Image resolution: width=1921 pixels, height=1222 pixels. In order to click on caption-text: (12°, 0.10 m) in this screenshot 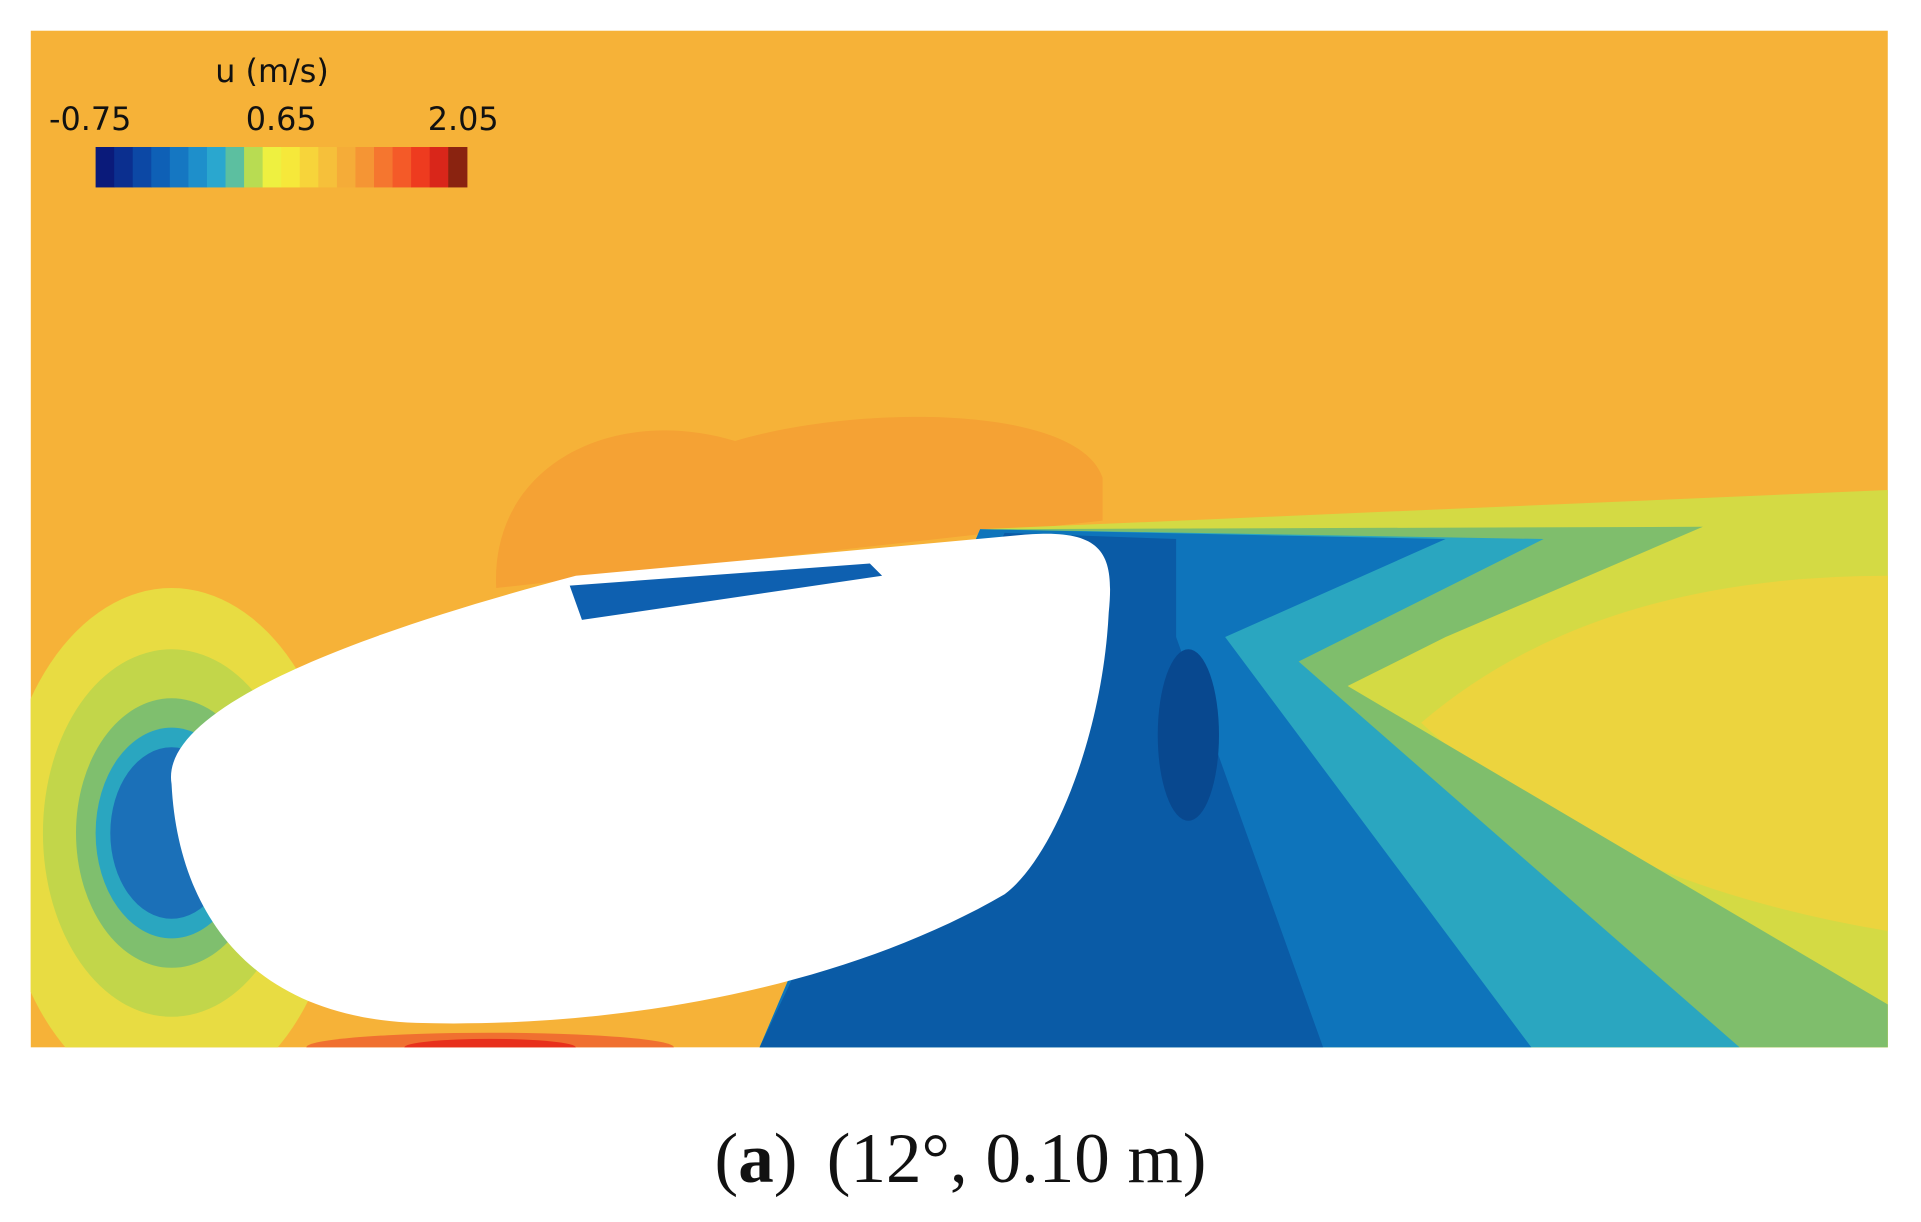, I will do `click(1017, 1159)`.